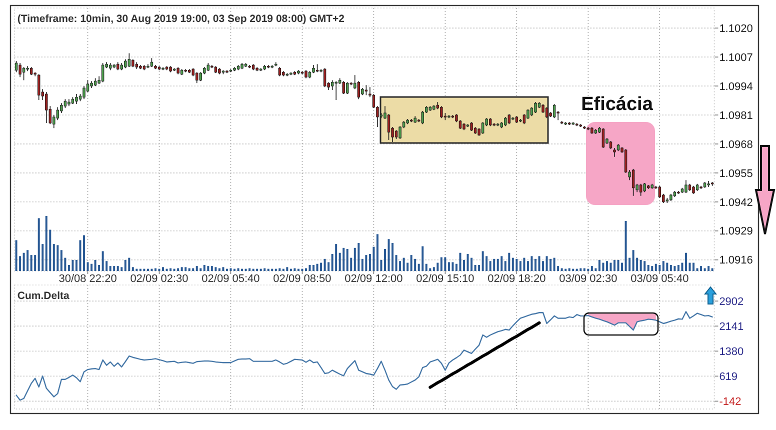 The height and width of the screenshot is (430, 776). What do you see at coordinates (736, 260) in the screenshot?
I see `y-tick-label: 1.0916` at bounding box center [736, 260].